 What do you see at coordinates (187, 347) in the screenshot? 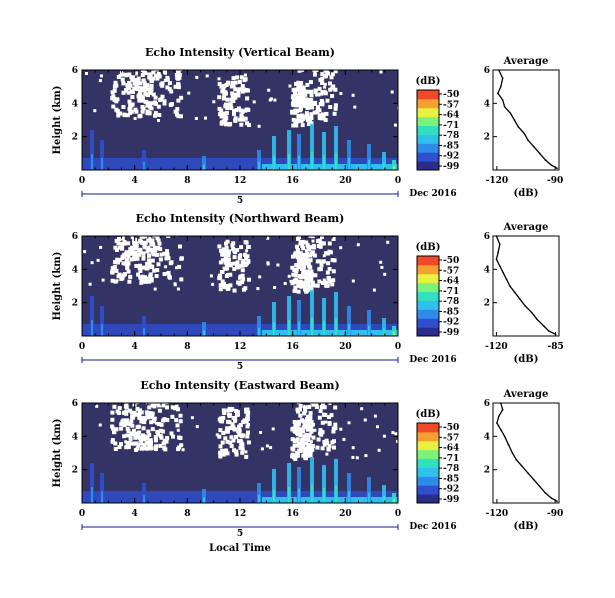
I see `x-tick-label: 8` at bounding box center [187, 347].